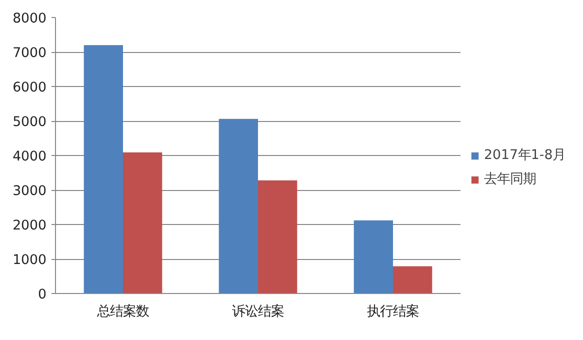 Image resolution: width=583 pixels, height=340 pixels. I want to click on y-tick-label: 8000, so click(29, 19).